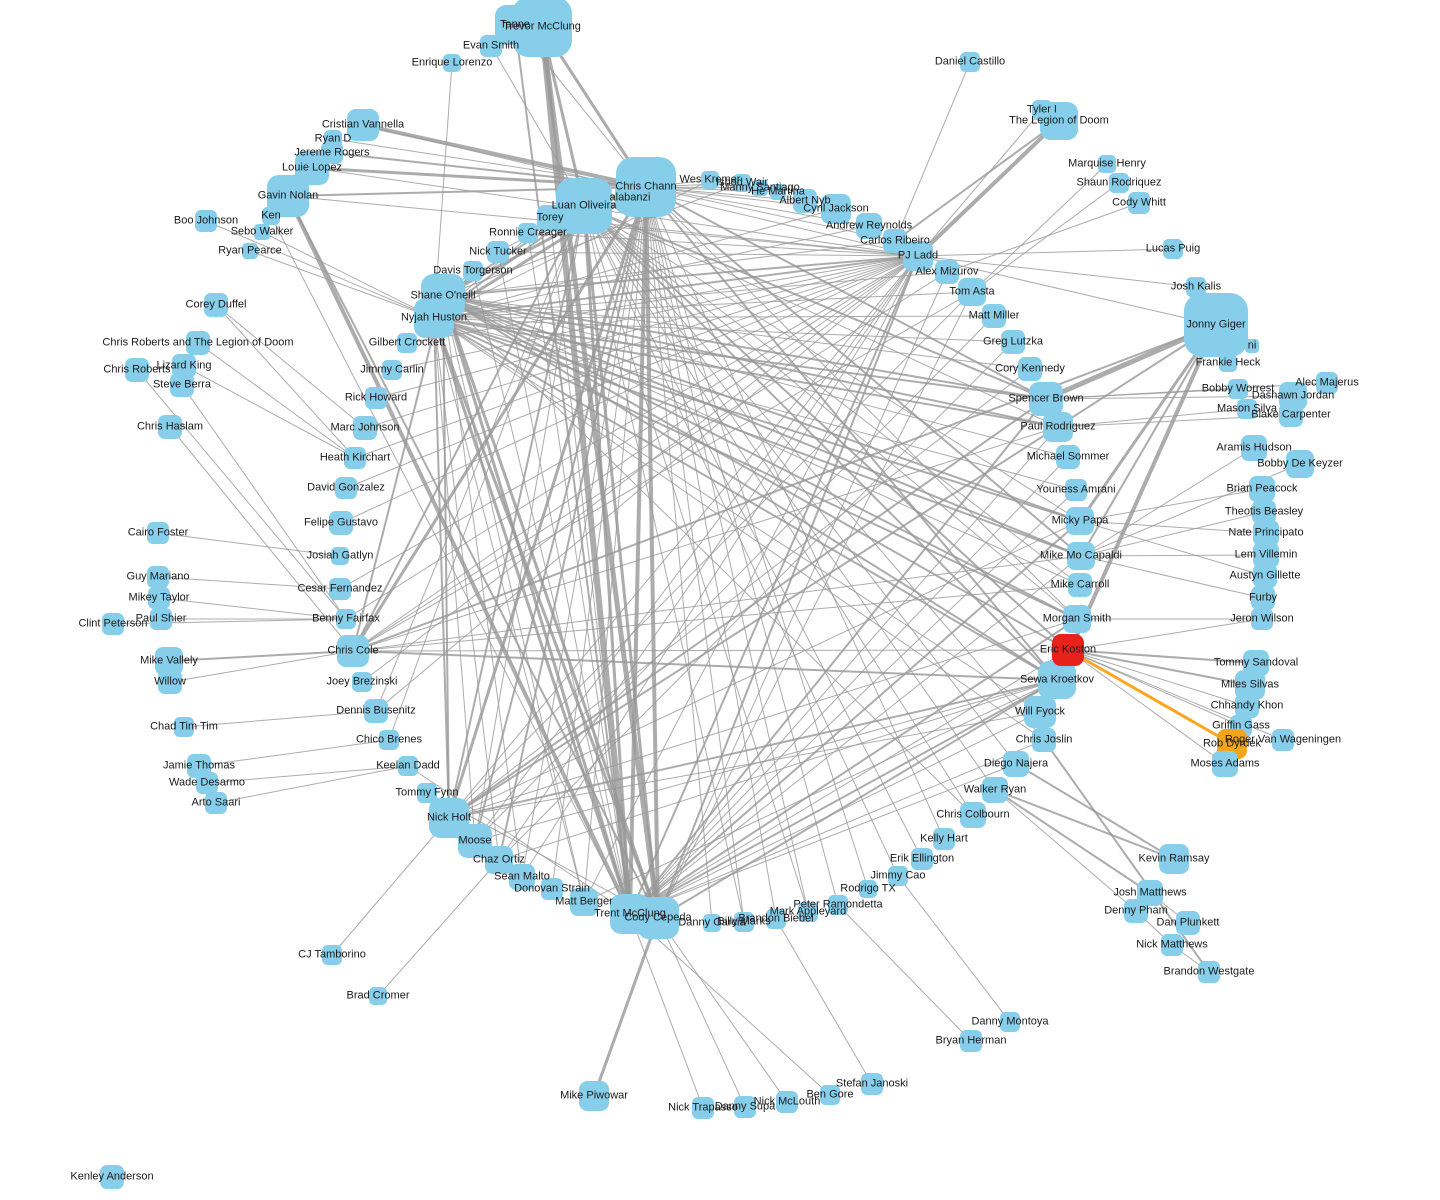  What do you see at coordinates (1080, 521) in the screenshot?
I see `node-micky-papa` at bounding box center [1080, 521].